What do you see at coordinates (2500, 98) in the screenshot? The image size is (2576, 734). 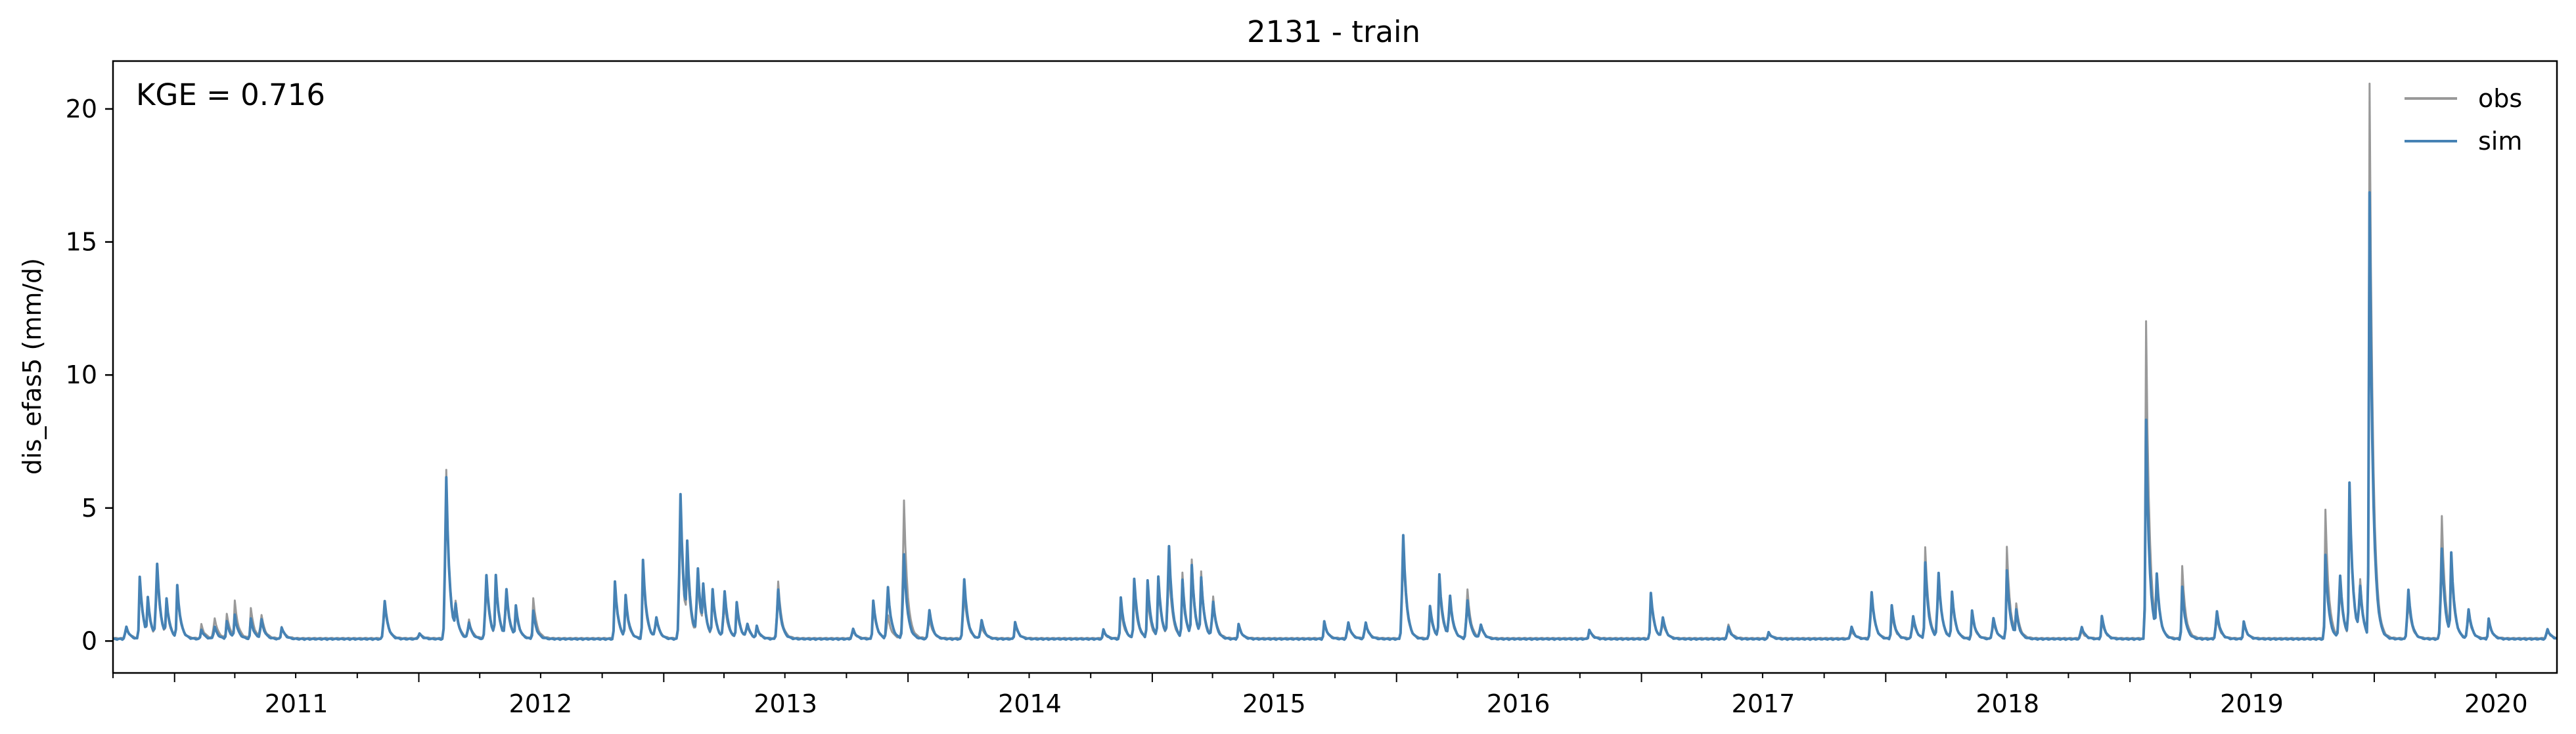 I see `legend-label-obs: obs` at bounding box center [2500, 98].